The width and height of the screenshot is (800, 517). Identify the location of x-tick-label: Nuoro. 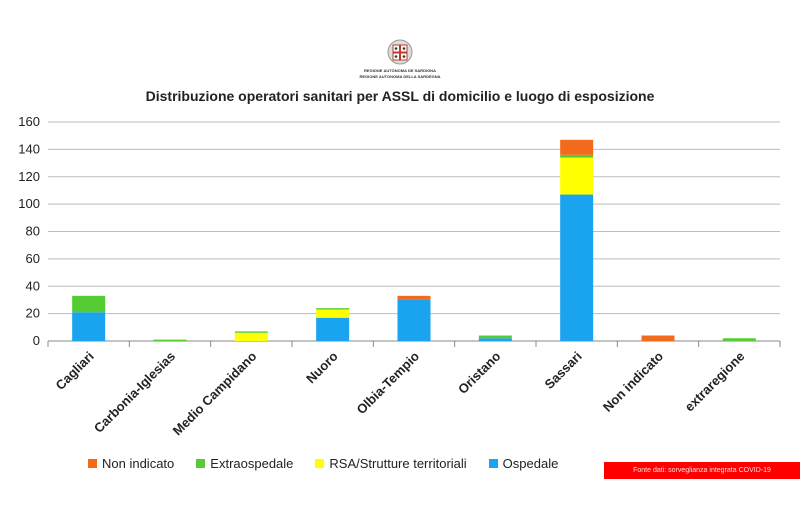
(322, 367).